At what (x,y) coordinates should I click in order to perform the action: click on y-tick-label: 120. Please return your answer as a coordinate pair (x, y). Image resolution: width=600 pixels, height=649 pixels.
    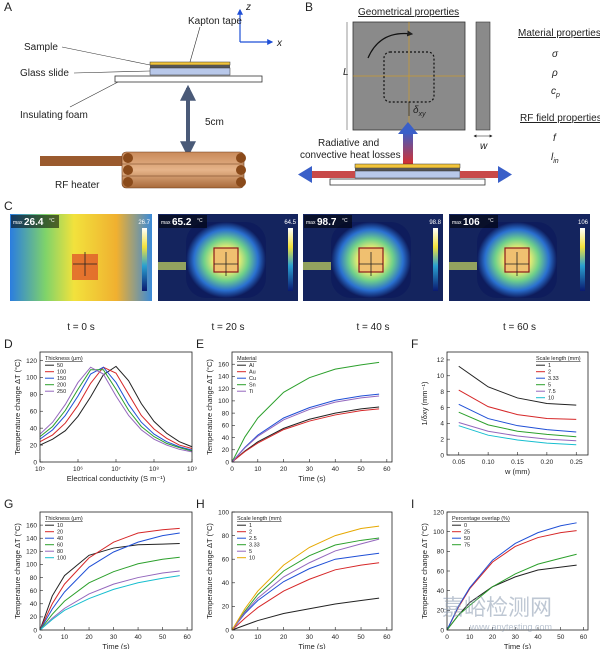
    Looking at the image, I should click on (31, 552).